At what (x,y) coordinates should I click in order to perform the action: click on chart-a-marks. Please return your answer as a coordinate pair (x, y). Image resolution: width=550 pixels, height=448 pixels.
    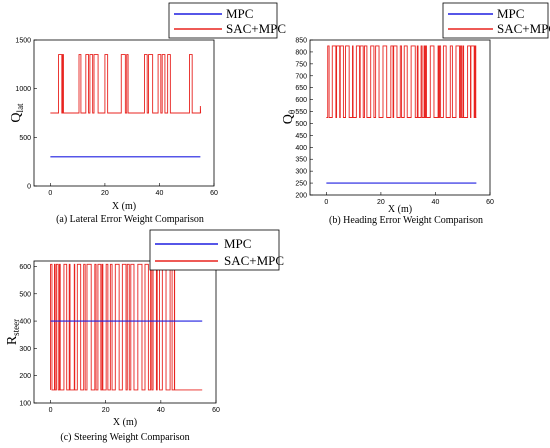
    Looking at the image, I should click on (126, 106).